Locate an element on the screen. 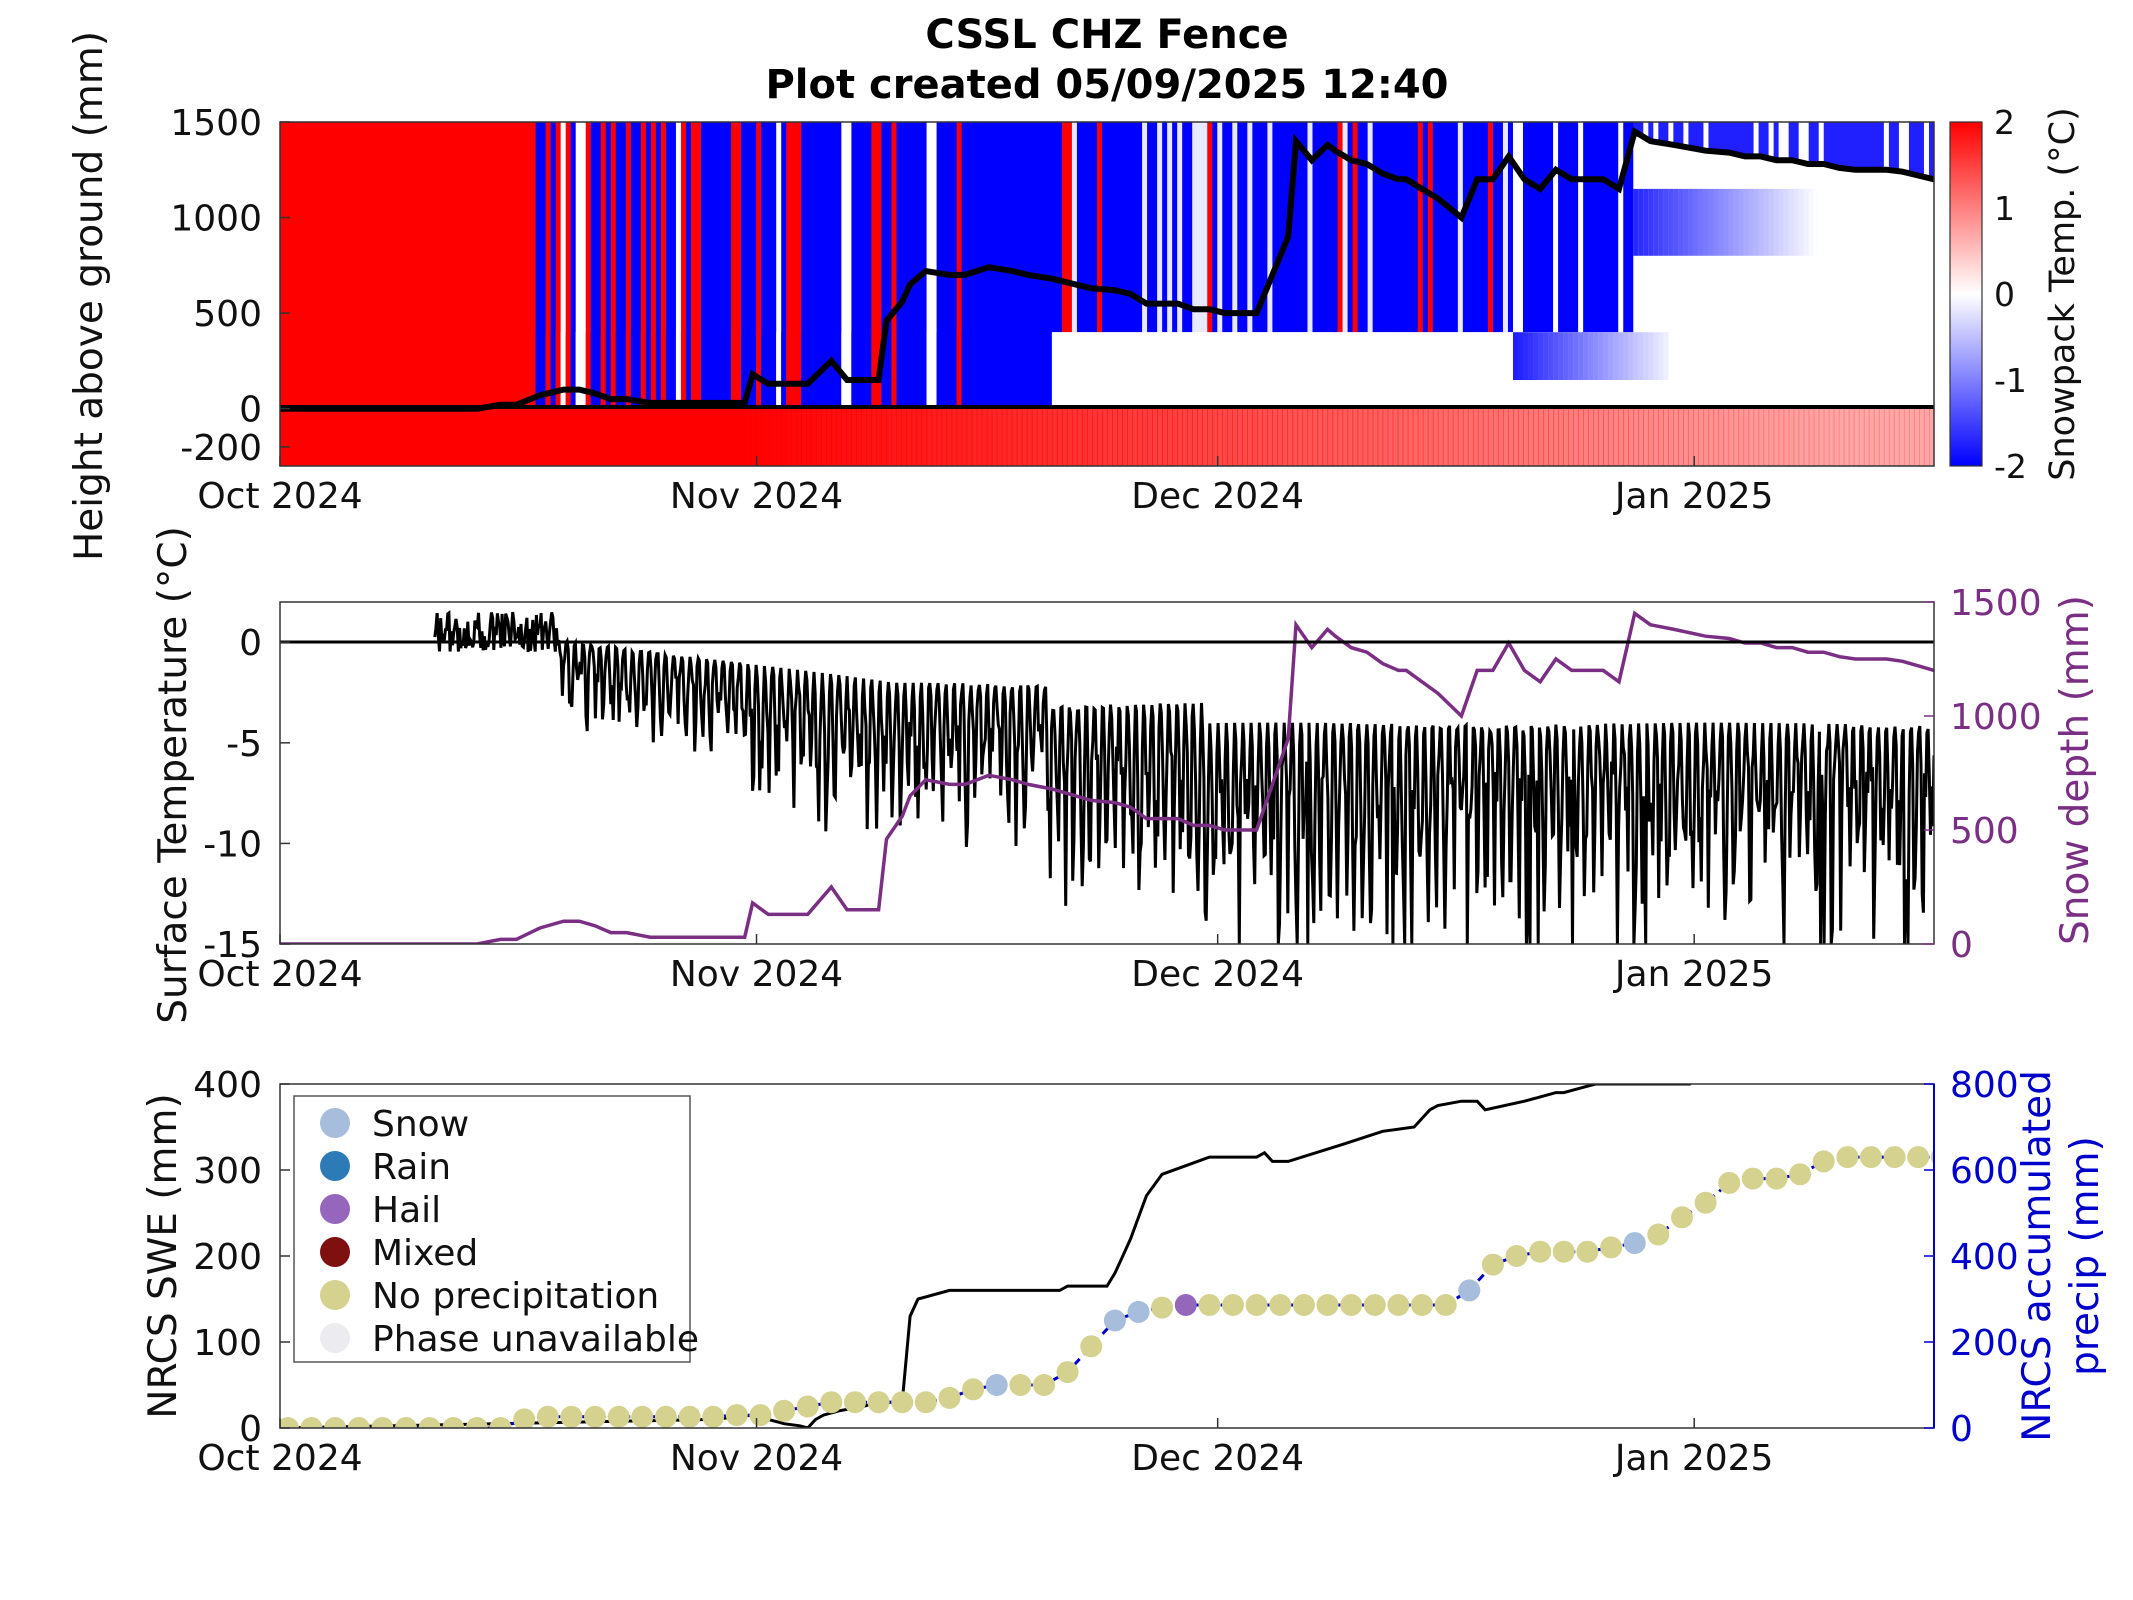 This screenshot has width=2133, height=1600. y-tick-label: 200 is located at coordinates (227, 1257).